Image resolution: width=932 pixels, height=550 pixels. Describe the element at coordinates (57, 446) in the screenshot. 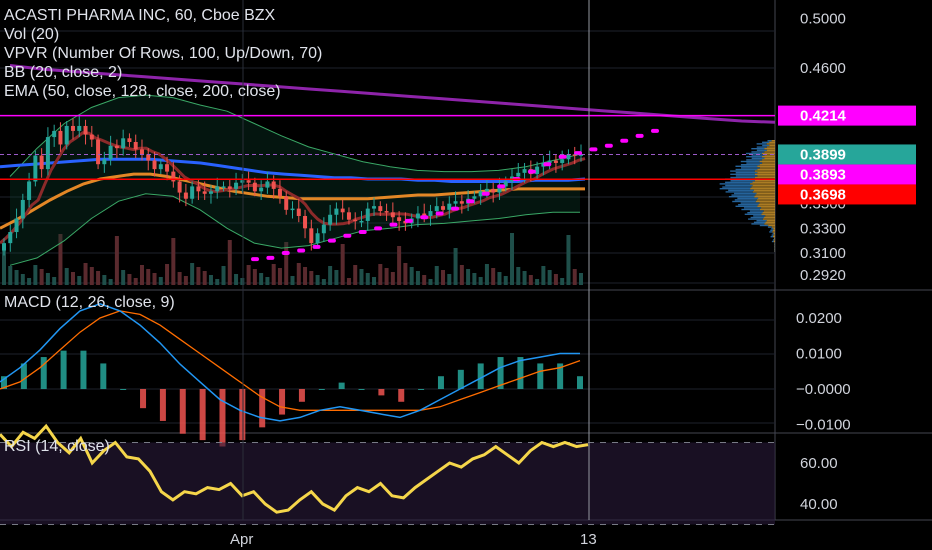

I see `indicator-label-rsi: RSI (14, close)` at that location.